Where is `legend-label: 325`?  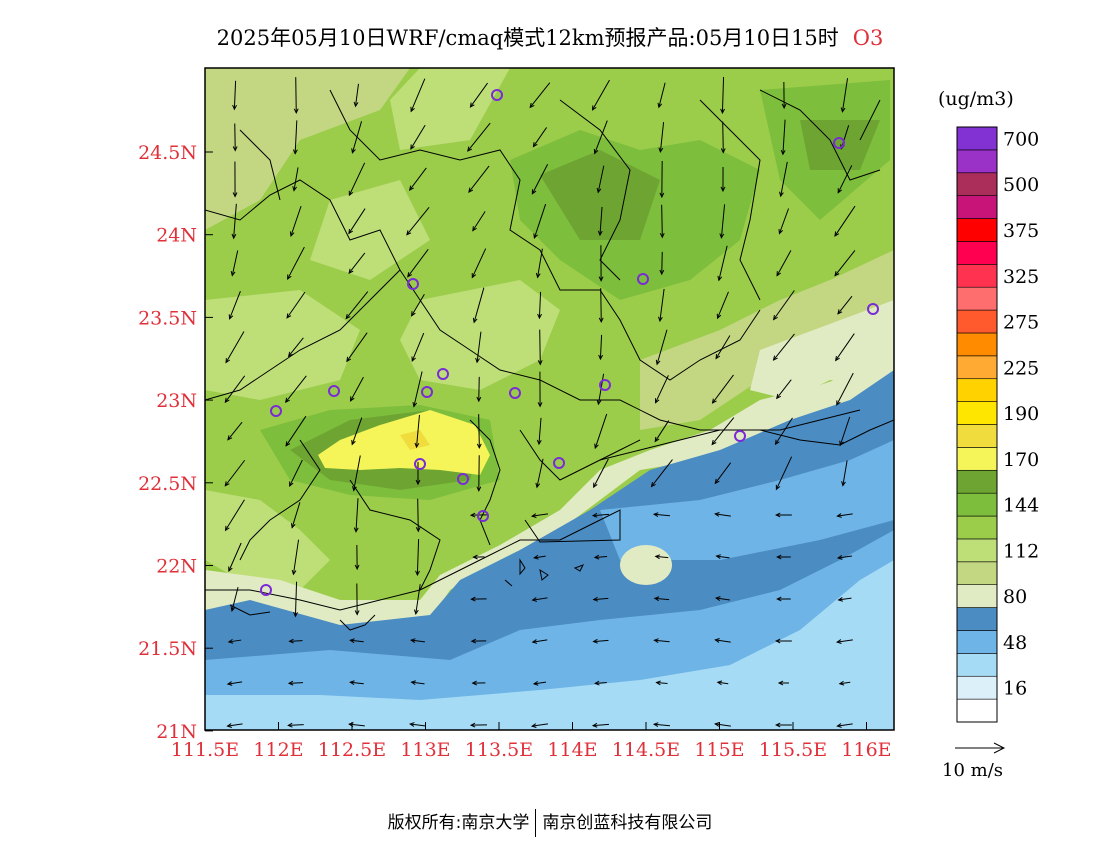
legend-label: 325 is located at coordinates (1021, 277).